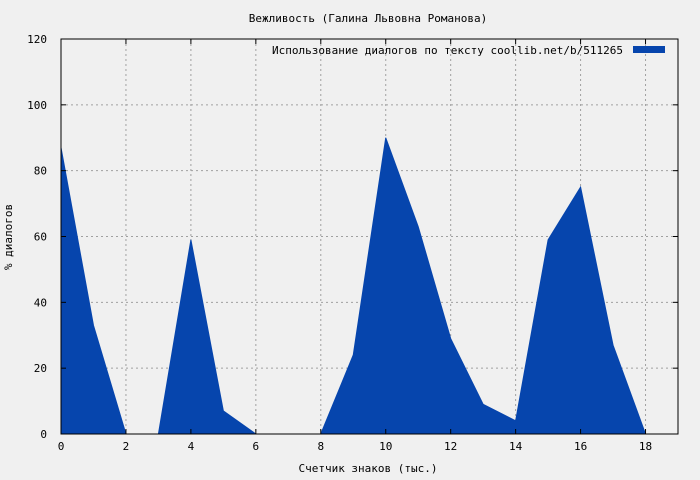  What do you see at coordinates (40, 368) in the screenshot?
I see `y-tick-label: 20` at bounding box center [40, 368].